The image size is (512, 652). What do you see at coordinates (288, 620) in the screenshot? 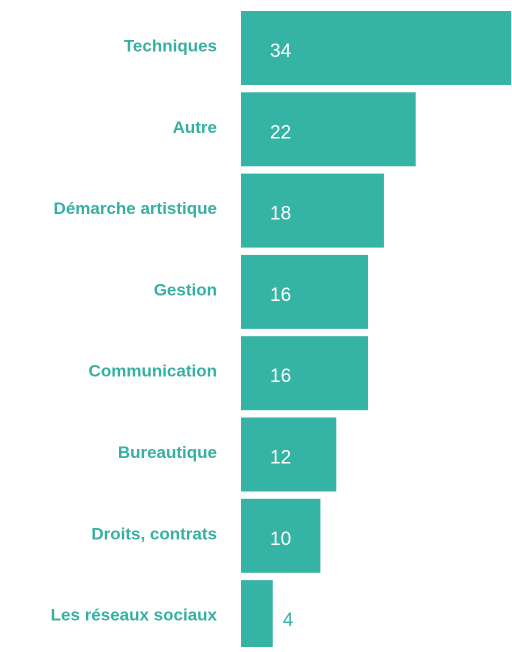
I see `value-label: 4` at bounding box center [288, 620].